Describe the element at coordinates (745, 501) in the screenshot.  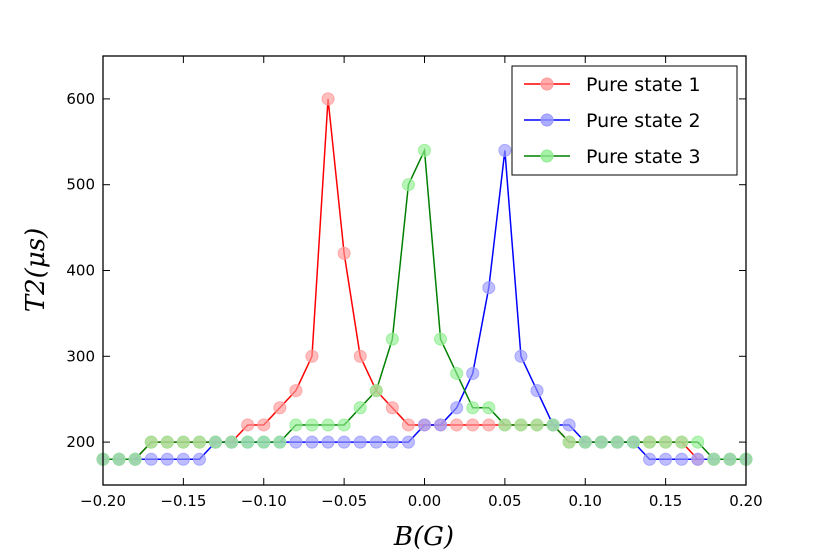
I see `x-tick-label: 0.20` at that location.